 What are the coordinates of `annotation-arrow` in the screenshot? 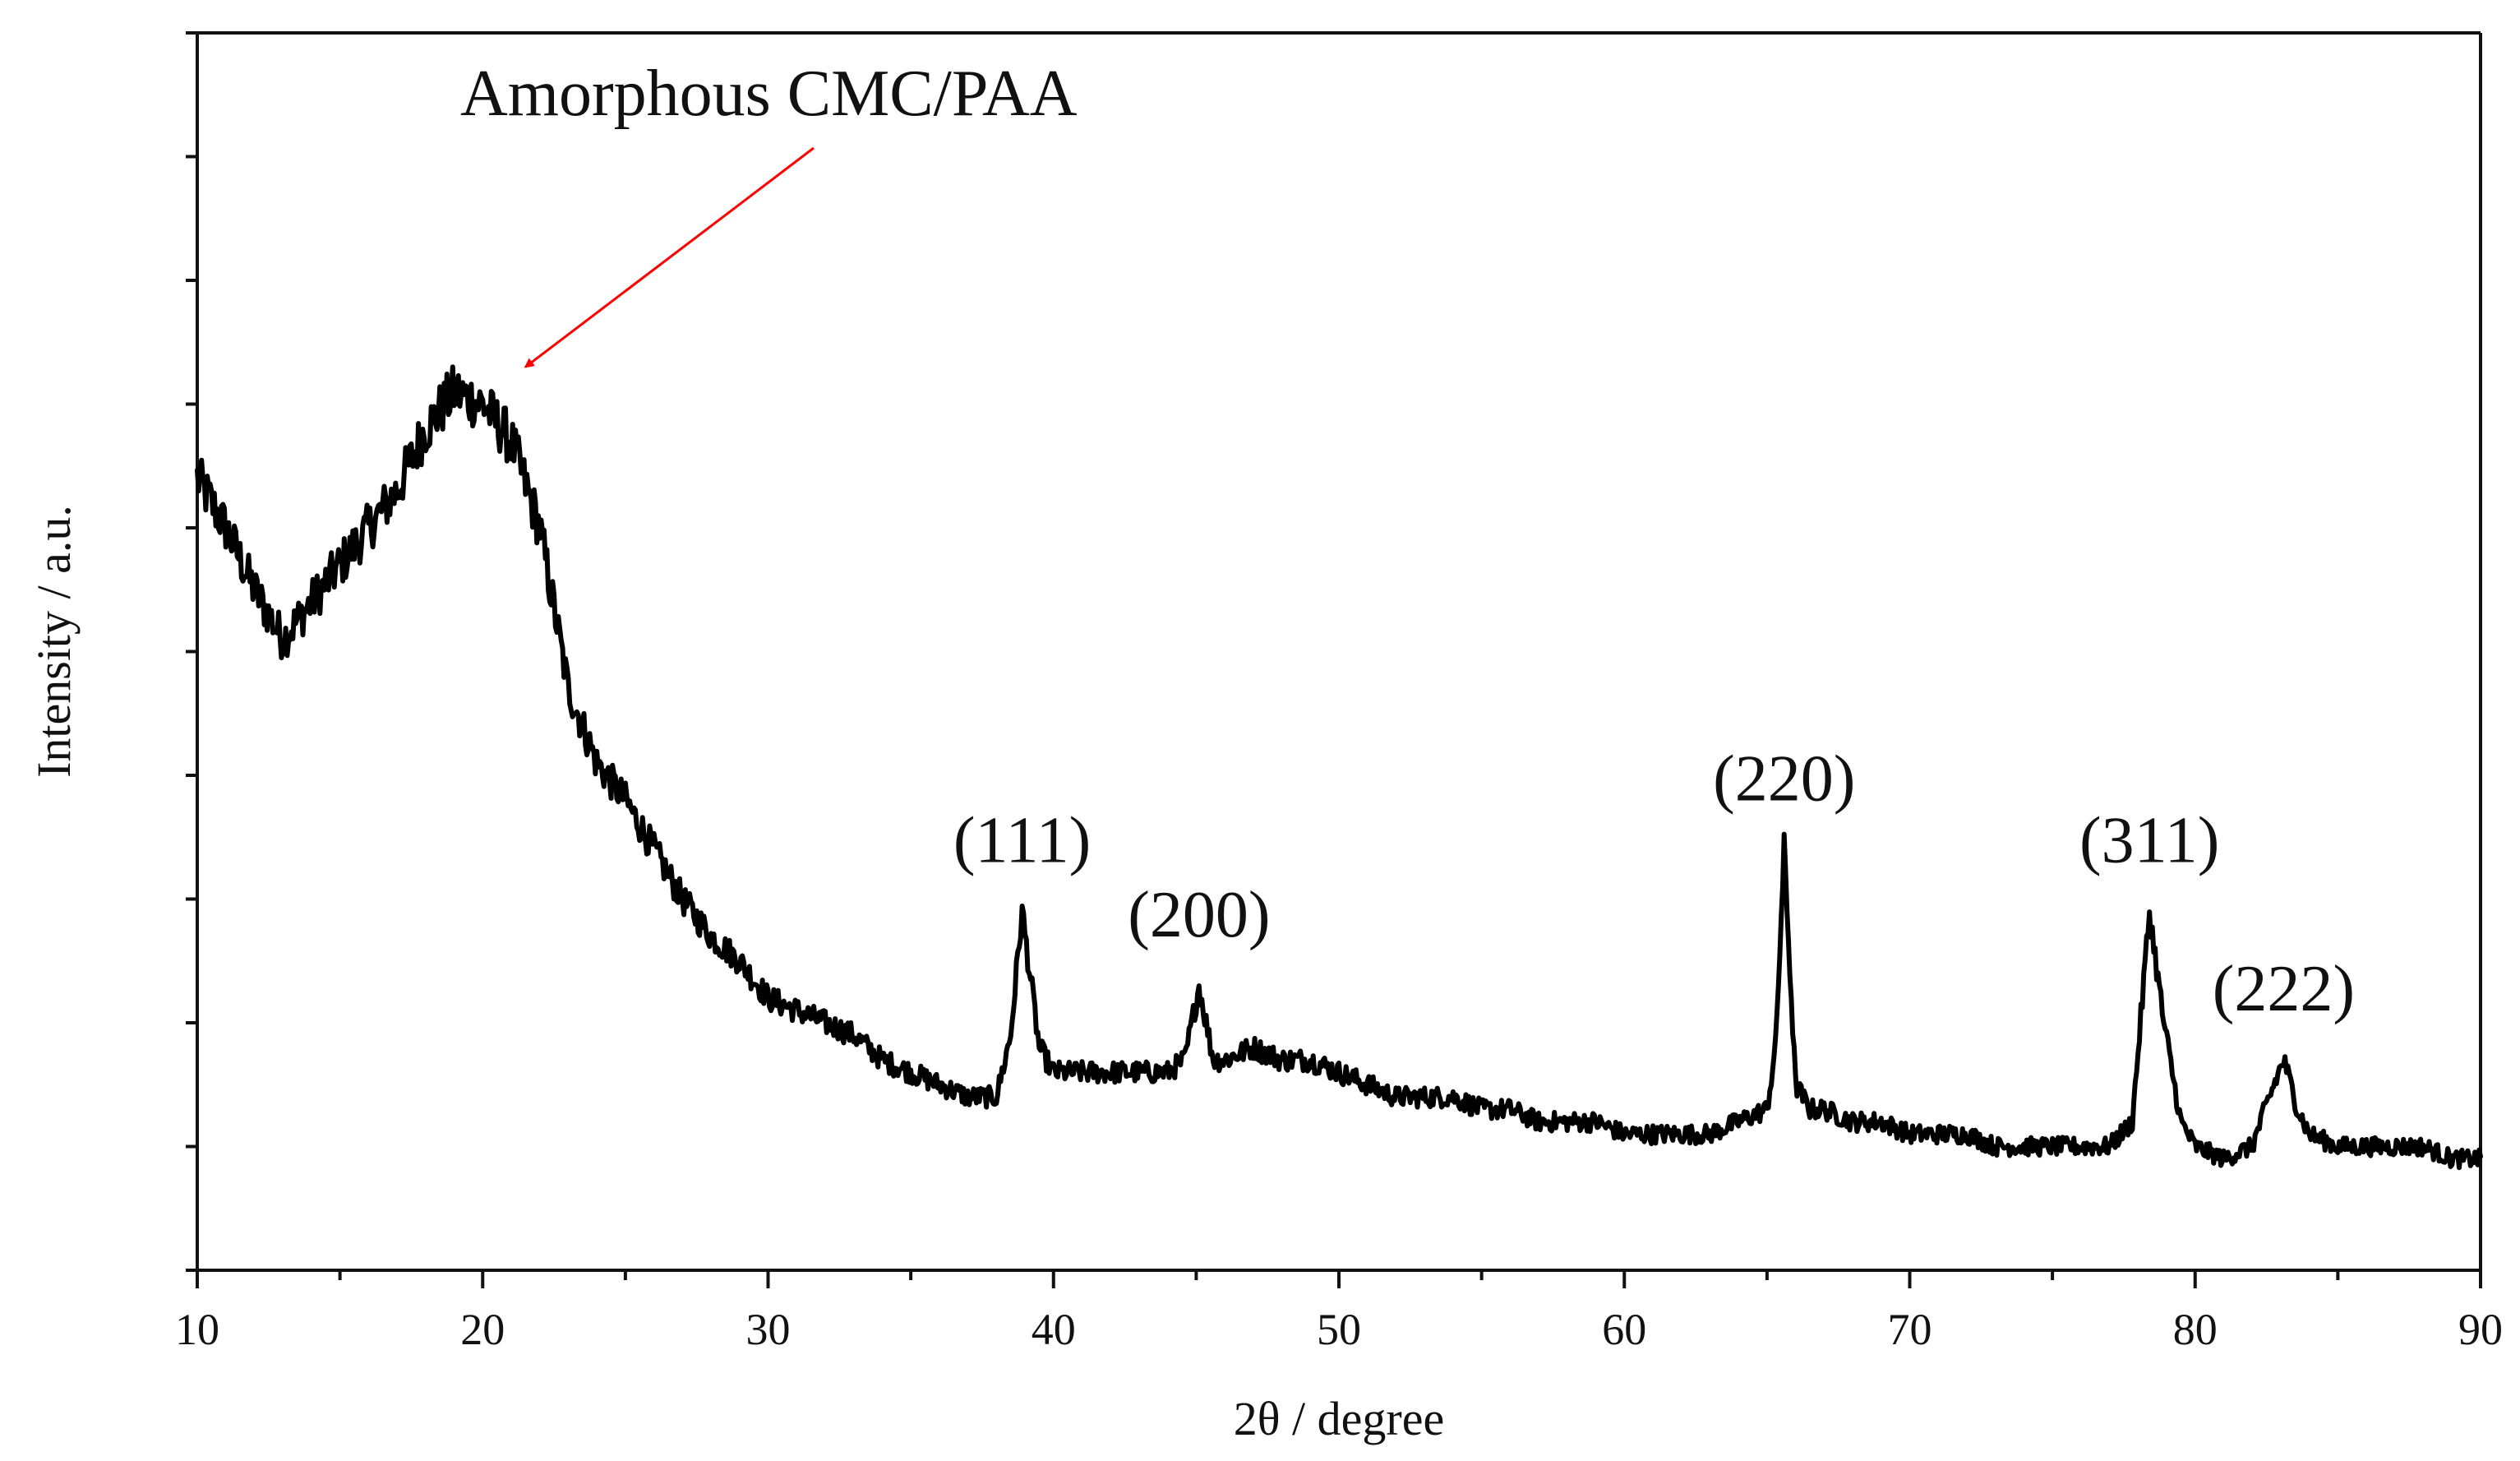 It's located at (669, 257).